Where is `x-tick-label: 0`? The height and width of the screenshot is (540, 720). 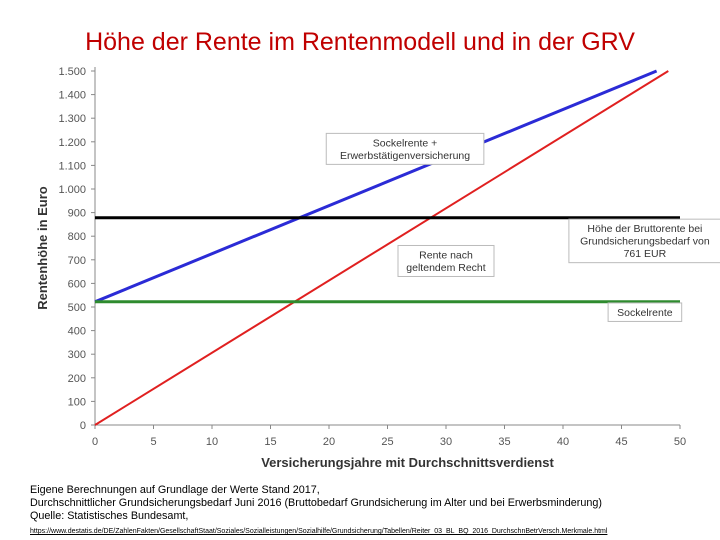 x-tick-label: 0 is located at coordinates (95, 442).